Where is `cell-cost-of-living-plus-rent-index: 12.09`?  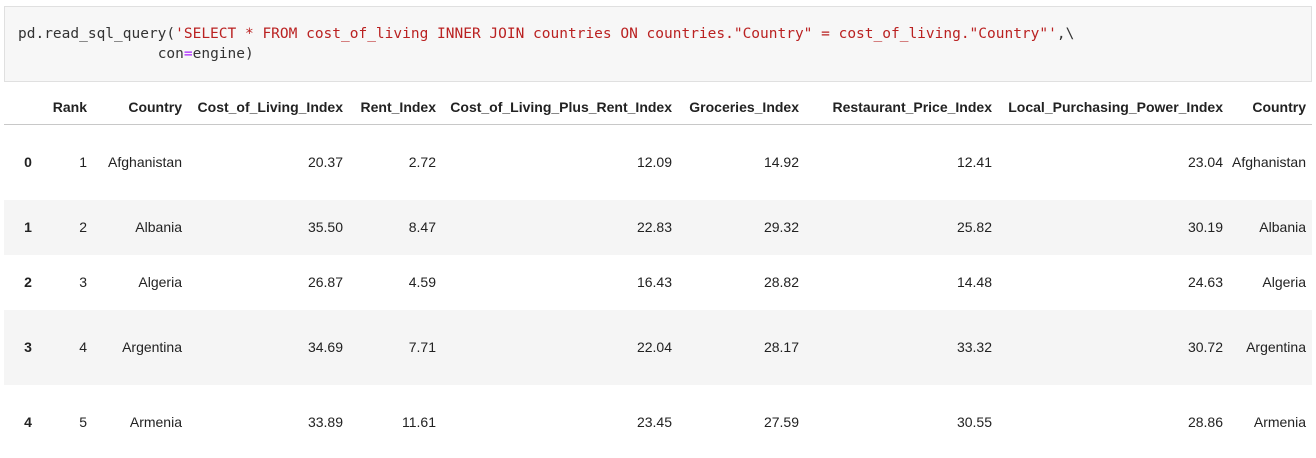 cell-cost-of-living-plus-rent-index: 12.09 is located at coordinates (654, 162).